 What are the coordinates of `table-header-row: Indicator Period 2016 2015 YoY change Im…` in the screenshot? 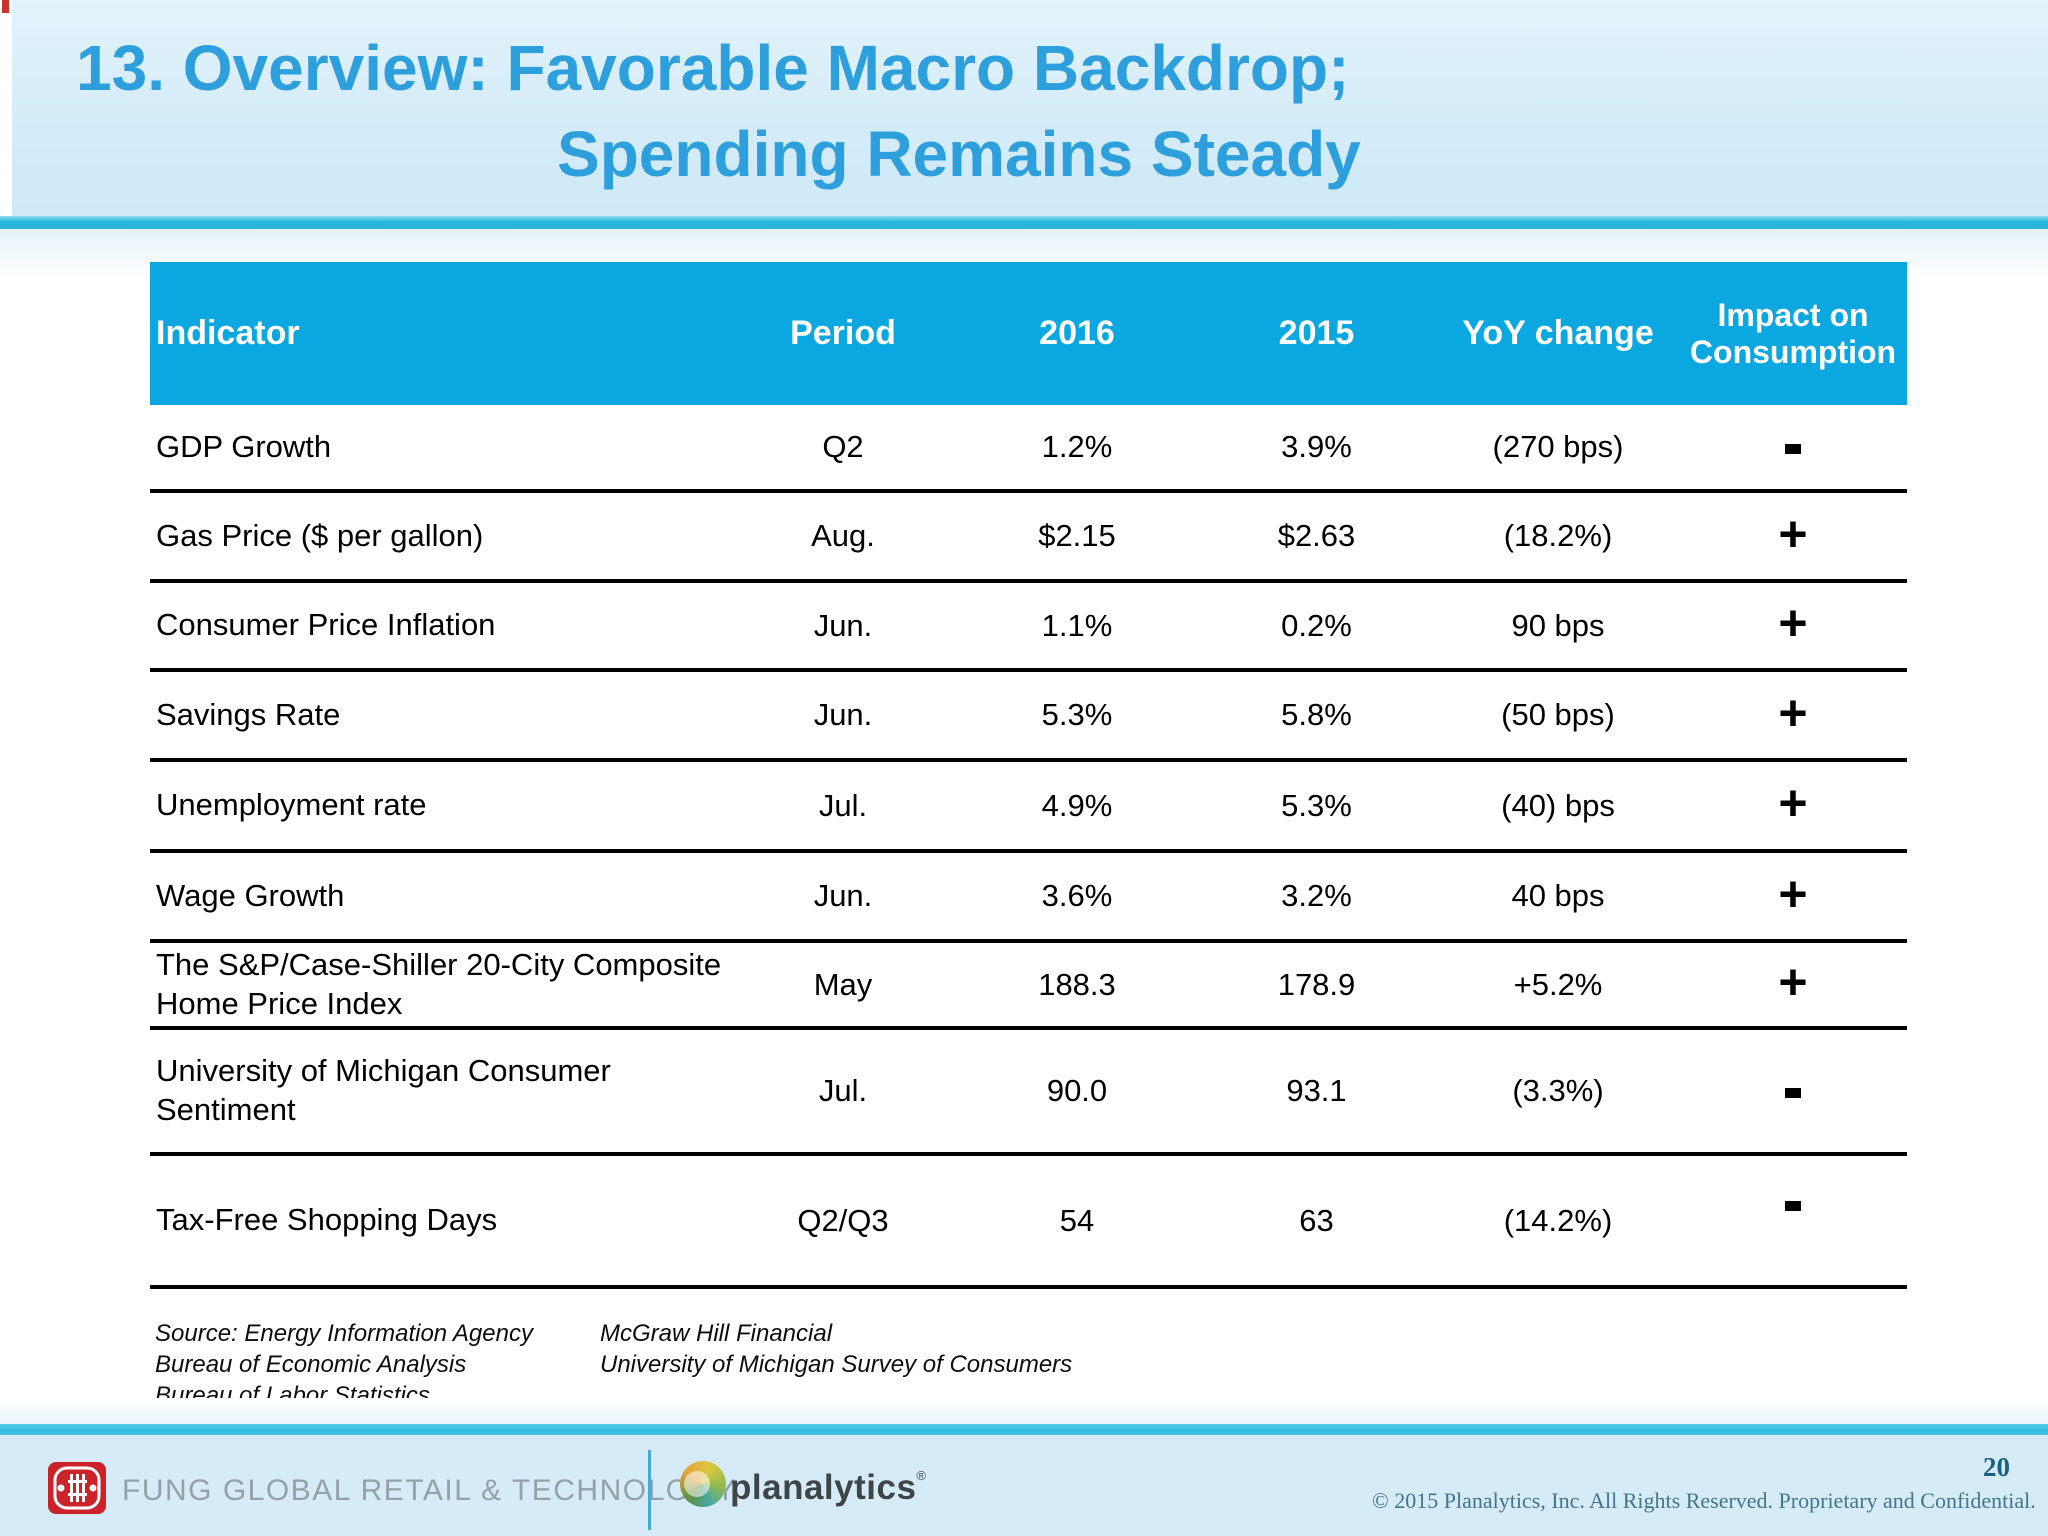 It's located at (1028, 333).